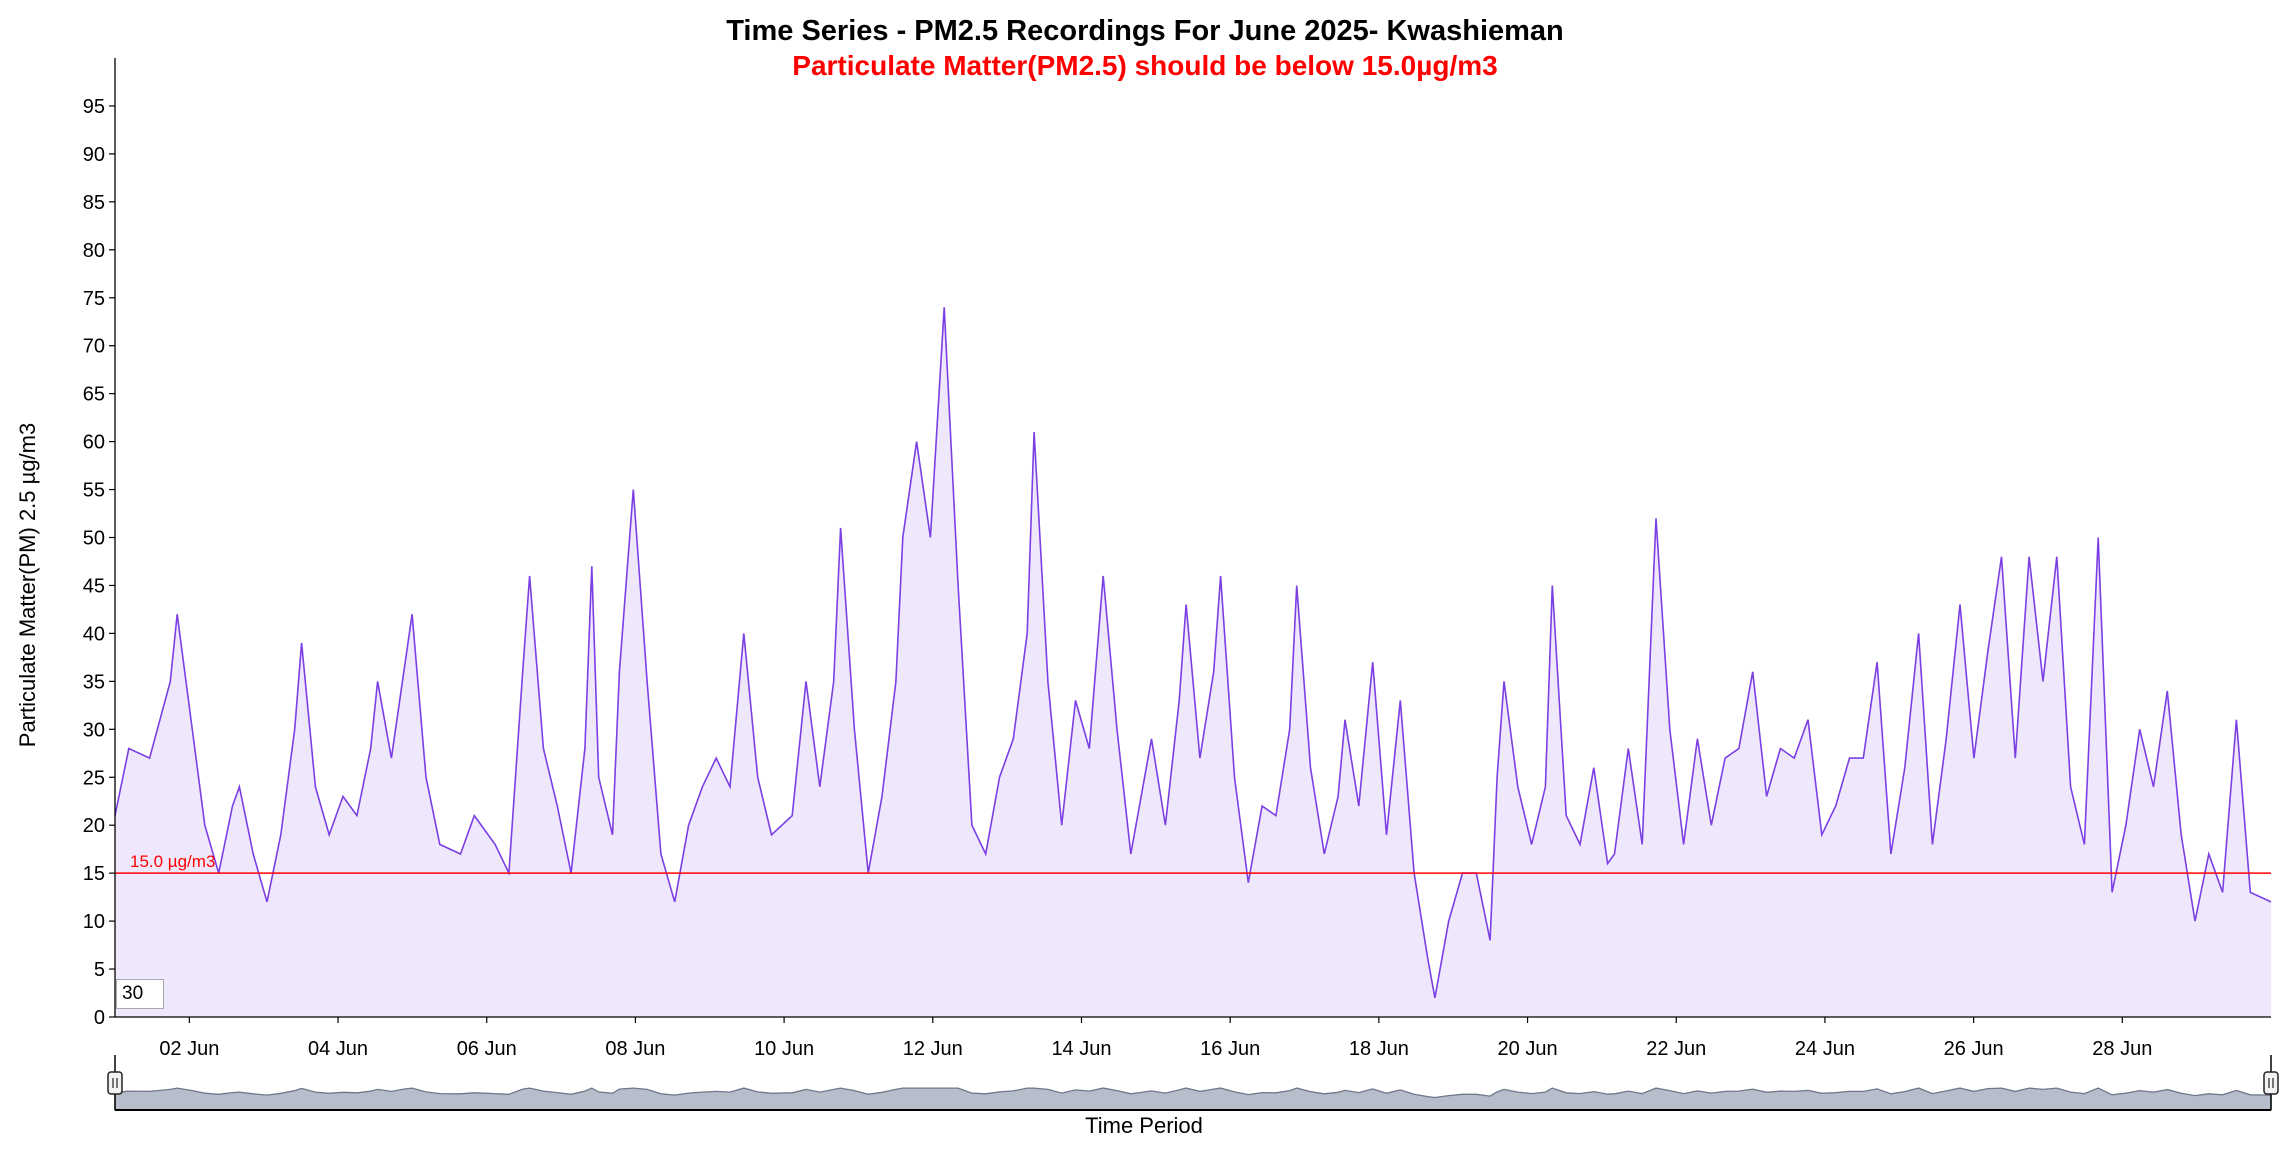 Image resolution: width=2291 pixels, height=1152 pixels. Describe the element at coordinates (99, 1018) in the screenshot. I see `y-tick-label: 0` at that location.